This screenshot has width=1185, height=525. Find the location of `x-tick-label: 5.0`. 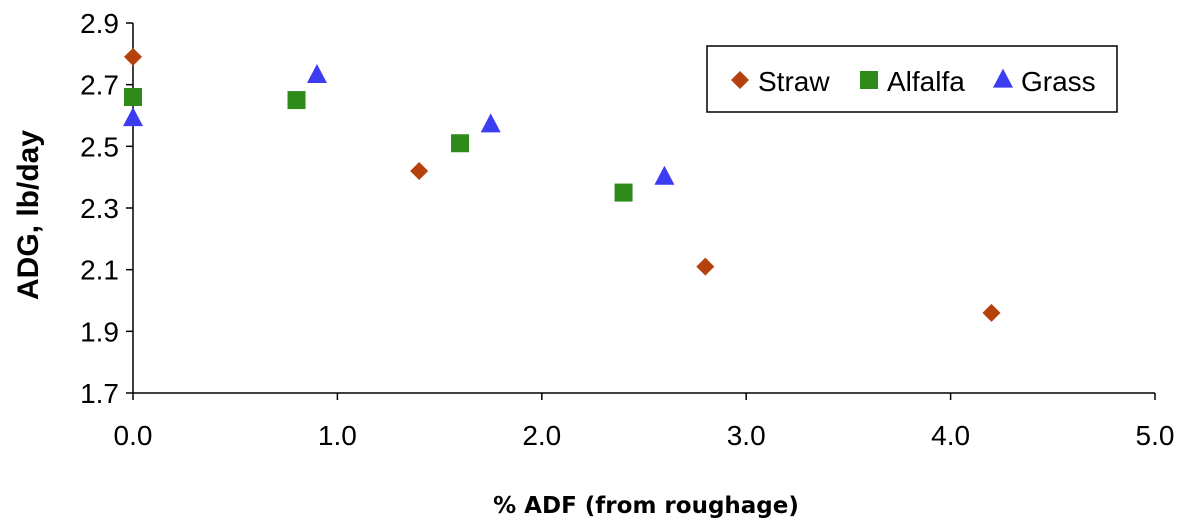

x-tick-label: 5.0 is located at coordinates (1155, 435).